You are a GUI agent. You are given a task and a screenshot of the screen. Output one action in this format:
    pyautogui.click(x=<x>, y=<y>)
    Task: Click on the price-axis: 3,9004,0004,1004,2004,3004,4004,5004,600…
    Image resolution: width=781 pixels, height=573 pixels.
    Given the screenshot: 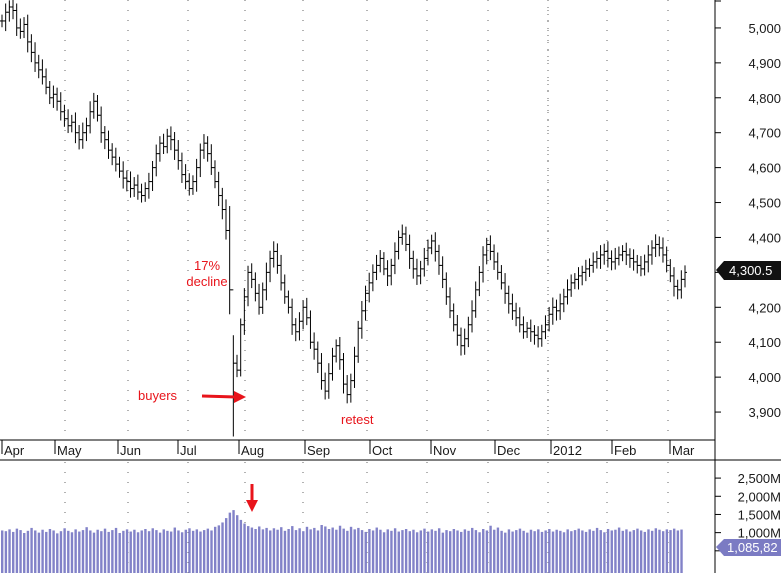 What is the action you would take?
    pyautogui.click(x=748, y=210)
    